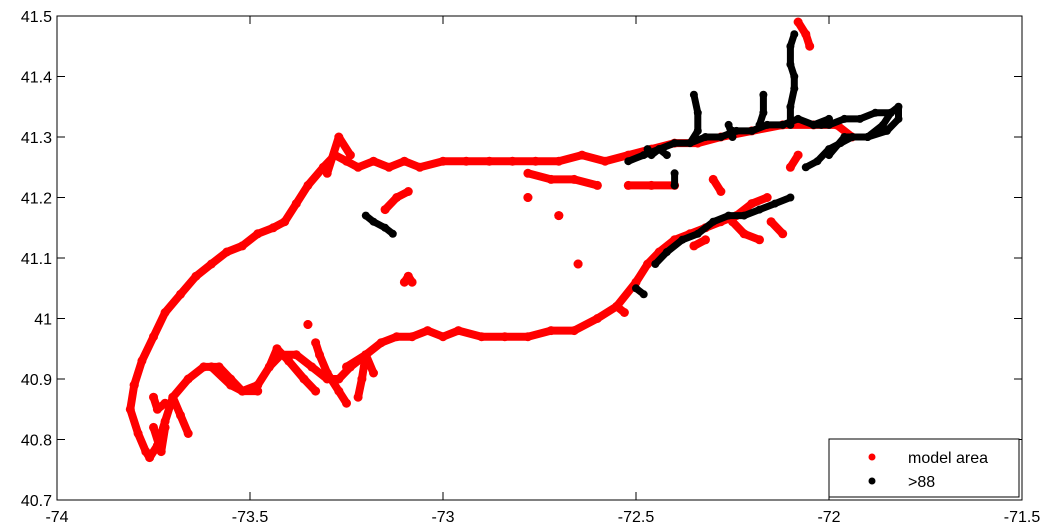 Image resolution: width=1047 pixels, height=531 pixels. What do you see at coordinates (43, 320) in the screenshot?
I see `y-tick-label: 41` at bounding box center [43, 320].